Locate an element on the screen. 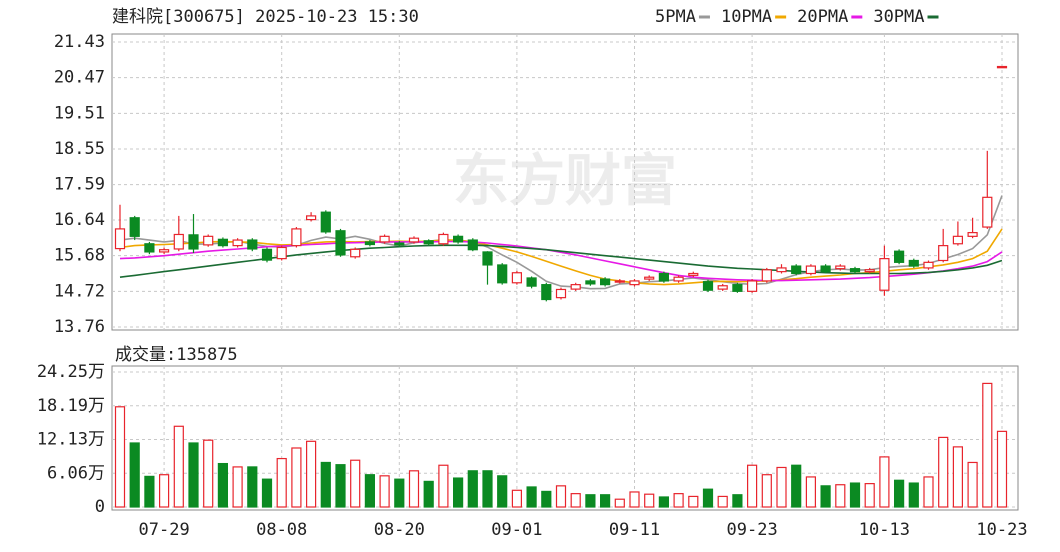  watermark: 东方财富 is located at coordinates (565, 181).